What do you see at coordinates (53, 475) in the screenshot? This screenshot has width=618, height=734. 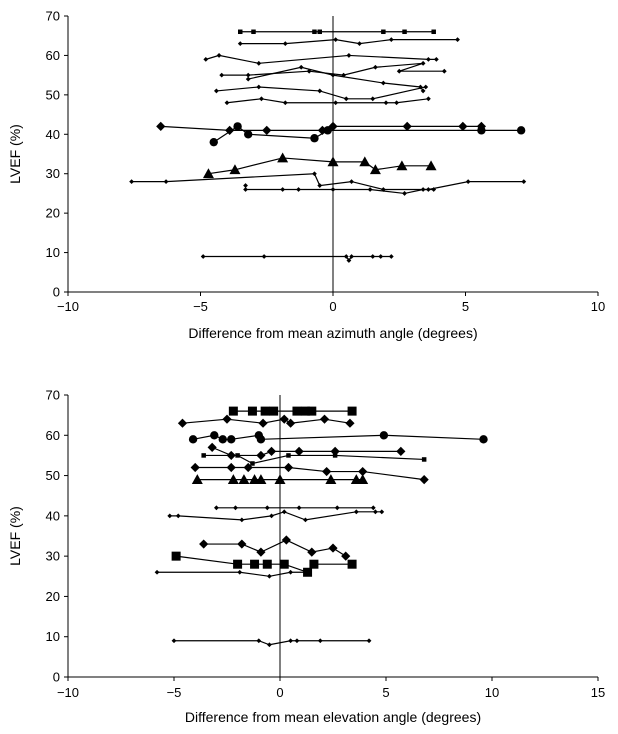 I see `y-tick-label: 50` at bounding box center [53, 475].